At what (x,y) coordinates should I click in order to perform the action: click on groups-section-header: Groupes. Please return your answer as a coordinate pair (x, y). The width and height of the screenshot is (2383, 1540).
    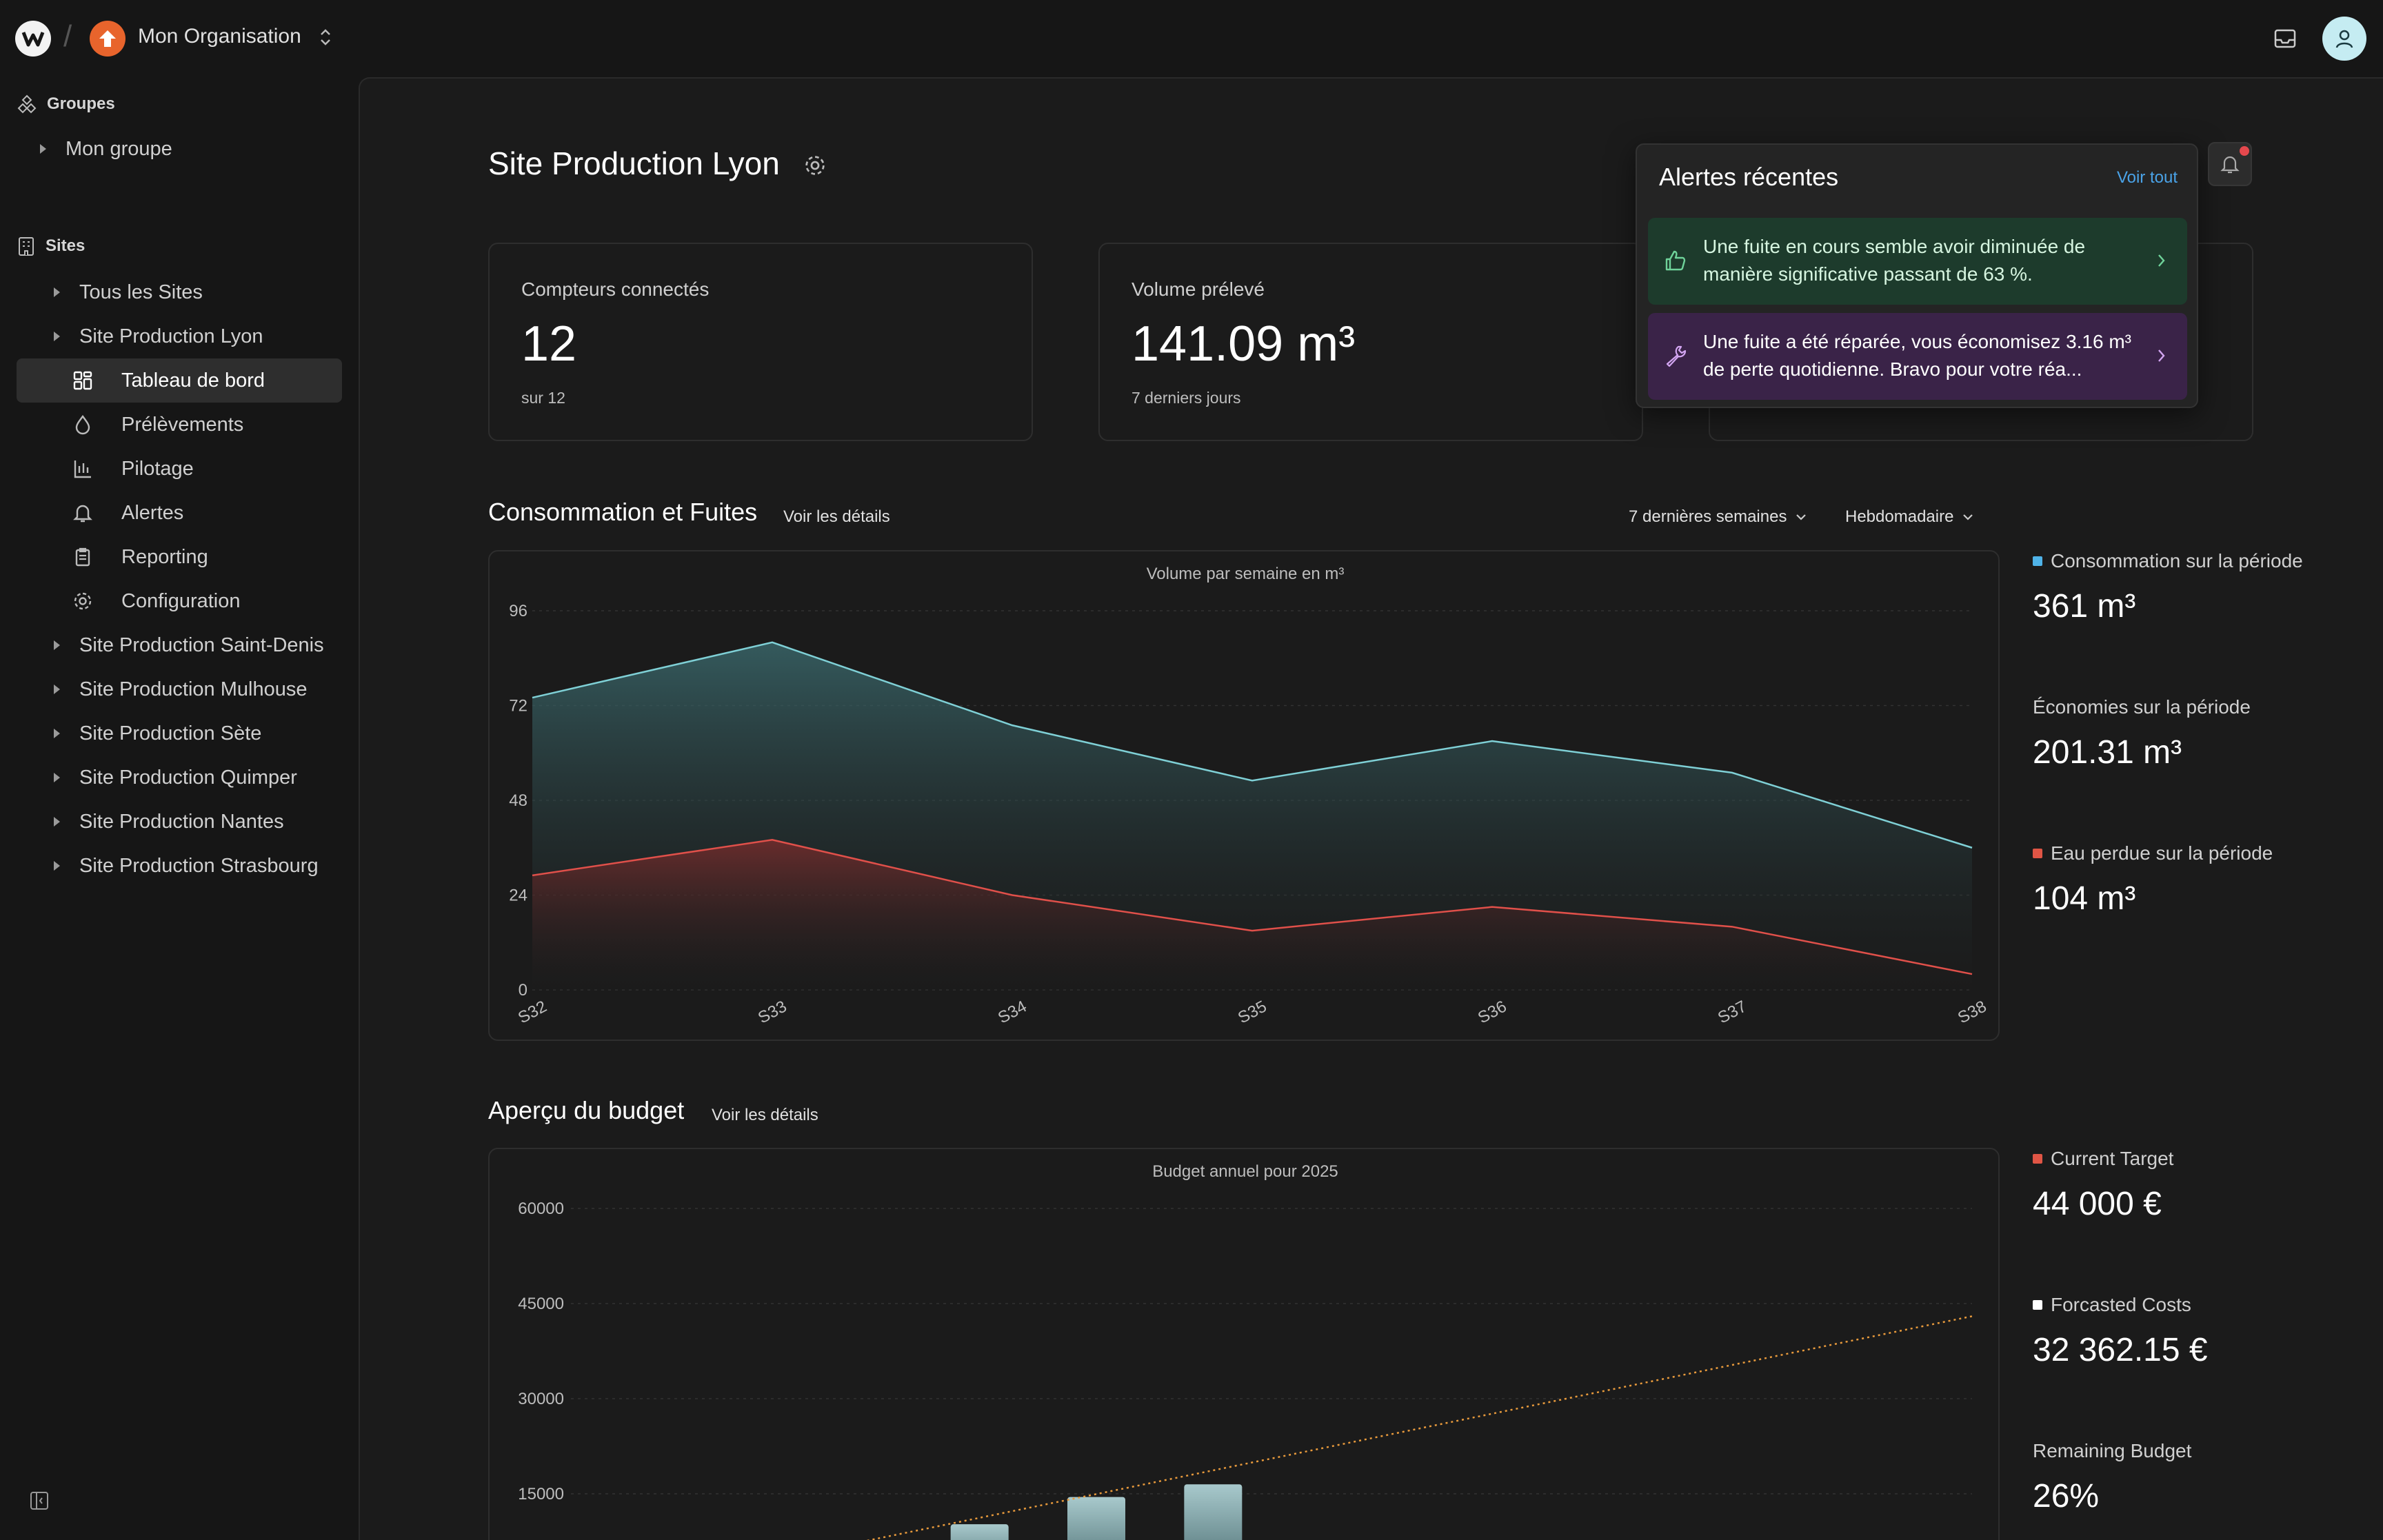
    Looking at the image, I should click on (66, 104).